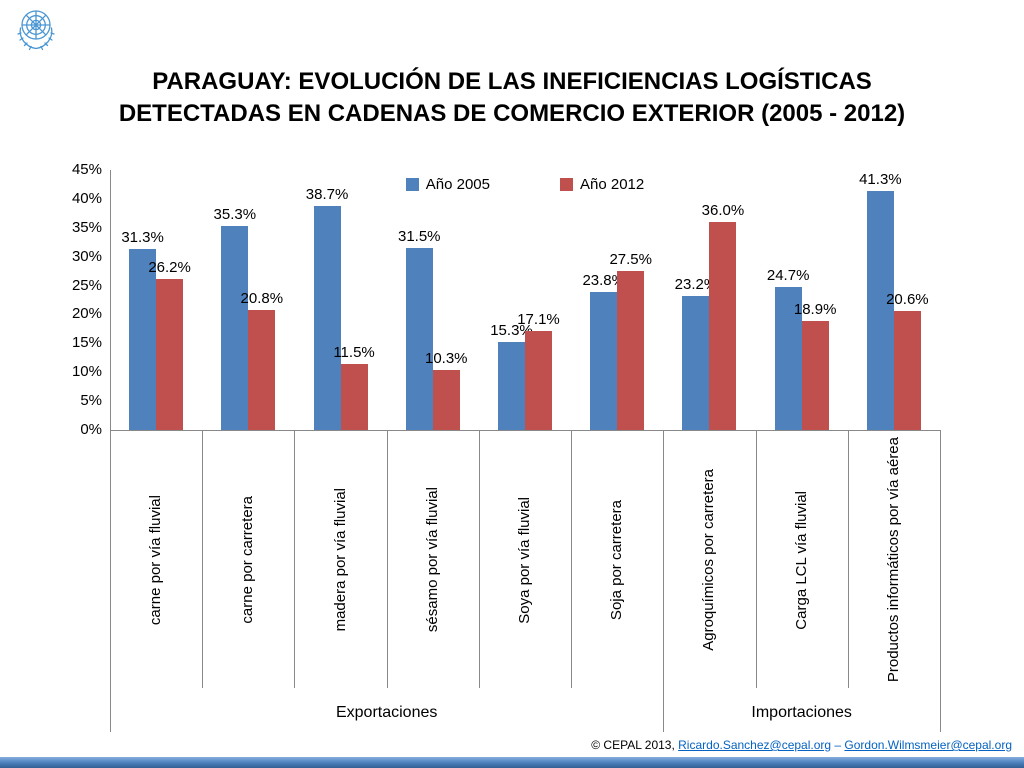  What do you see at coordinates (86, 198) in the screenshot?
I see `y-axis-tick-label: 40%` at bounding box center [86, 198].